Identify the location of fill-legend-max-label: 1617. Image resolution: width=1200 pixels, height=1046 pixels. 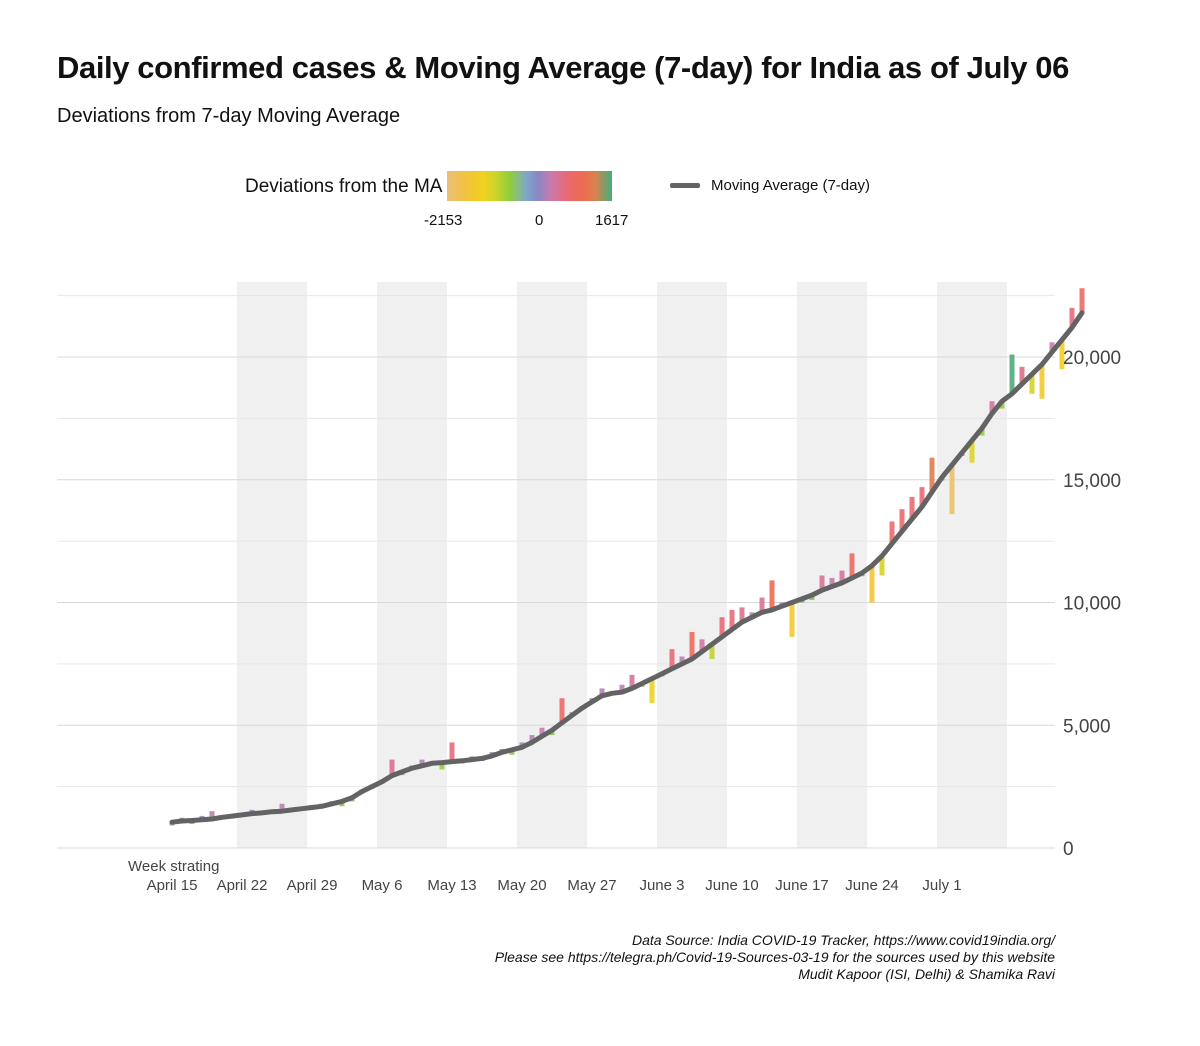
(612, 220).